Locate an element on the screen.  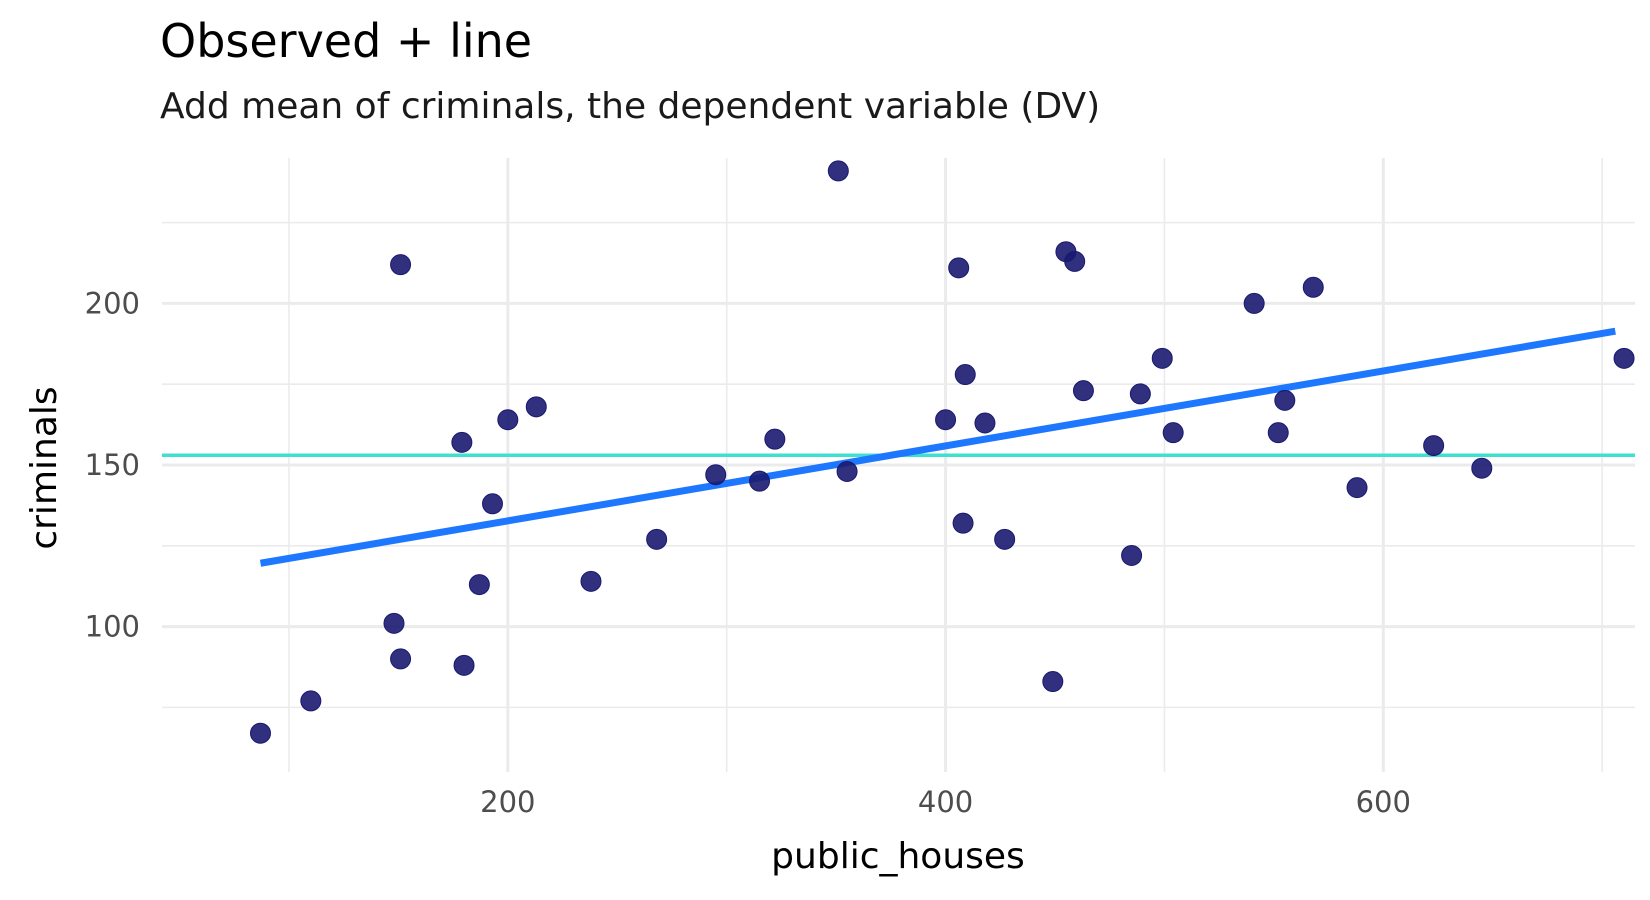
y-tick-label: 200 is located at coordinates (112, 303).